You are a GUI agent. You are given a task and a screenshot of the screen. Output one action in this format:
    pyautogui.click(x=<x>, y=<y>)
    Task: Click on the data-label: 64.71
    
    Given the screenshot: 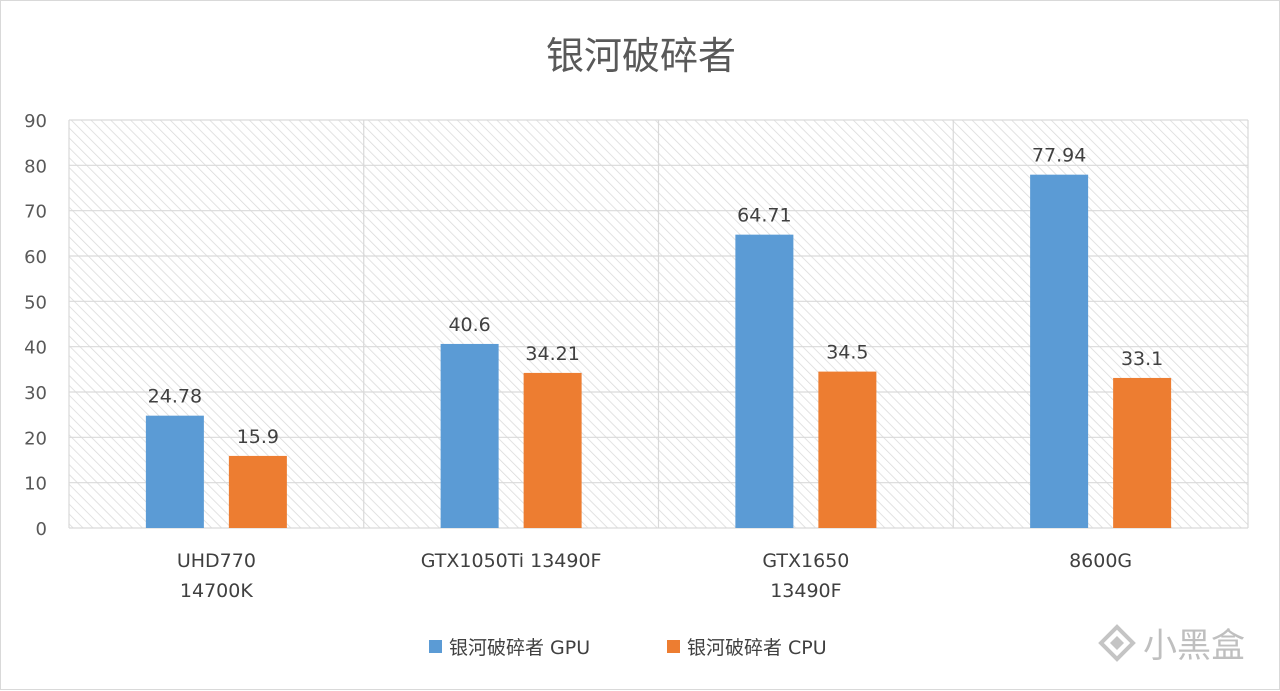 What is the action you would take?
    pyautogui.click(x=764, y=216)
    